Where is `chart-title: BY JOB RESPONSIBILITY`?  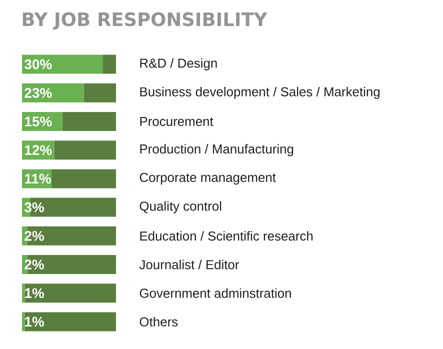 chart-title: BY JOB RESPONSIBILITY is located at coordinates (145, 21).